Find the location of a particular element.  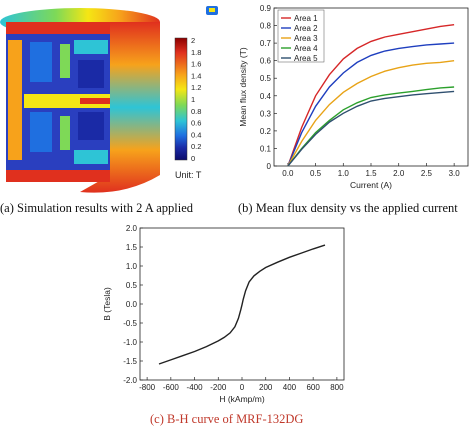

colorbar-tick-label: 0.6 is located at coordinates (196, 123).